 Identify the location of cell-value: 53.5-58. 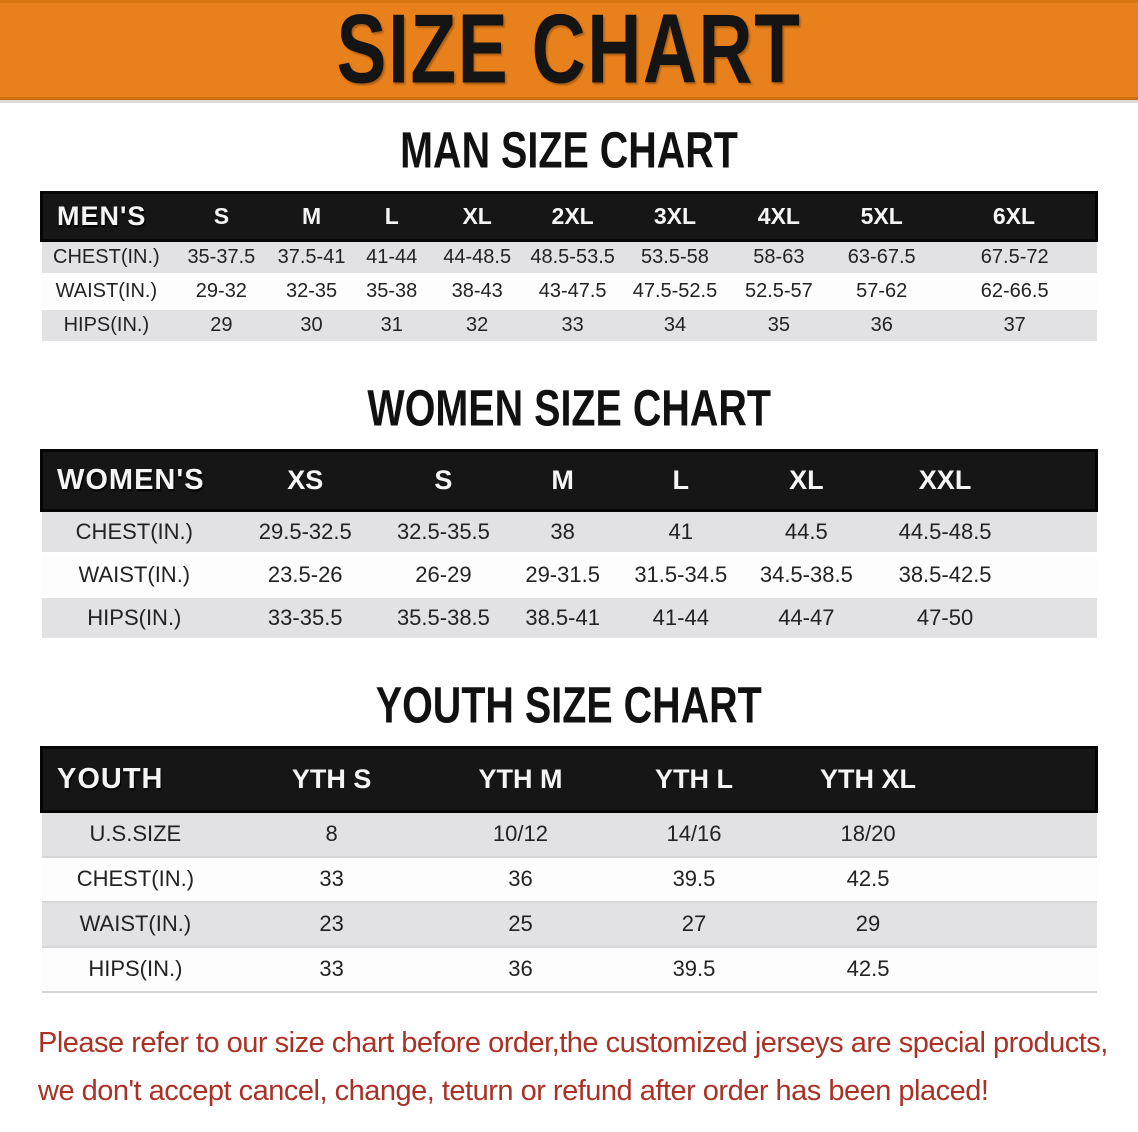
(675, 257).